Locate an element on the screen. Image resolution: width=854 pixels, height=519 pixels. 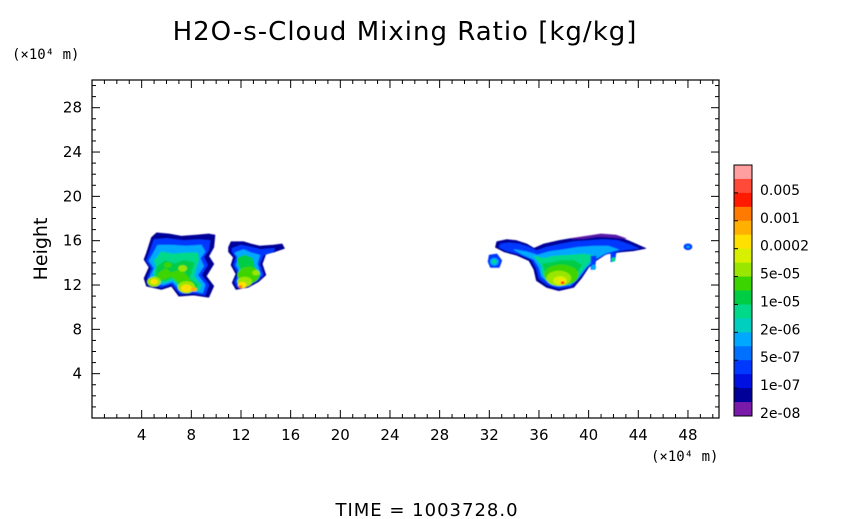
x-tick-label: 16 is located at coordinates (290, 435).